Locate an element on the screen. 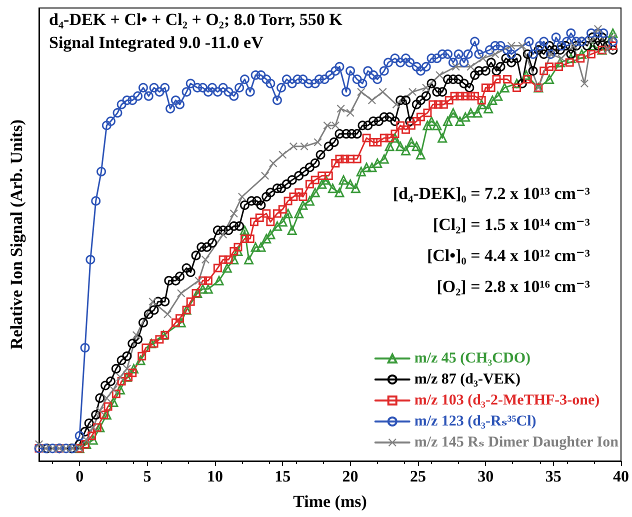  x-tick-label: 0 is located at coordinates (80, 477).